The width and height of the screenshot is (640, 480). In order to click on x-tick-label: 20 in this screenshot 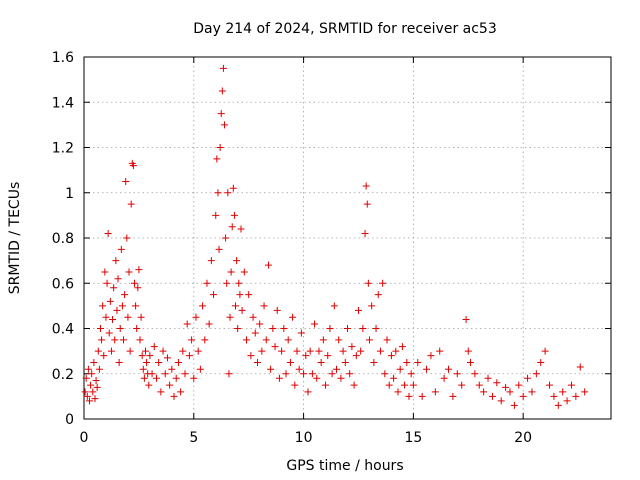, I will do `click(523, 438)`.